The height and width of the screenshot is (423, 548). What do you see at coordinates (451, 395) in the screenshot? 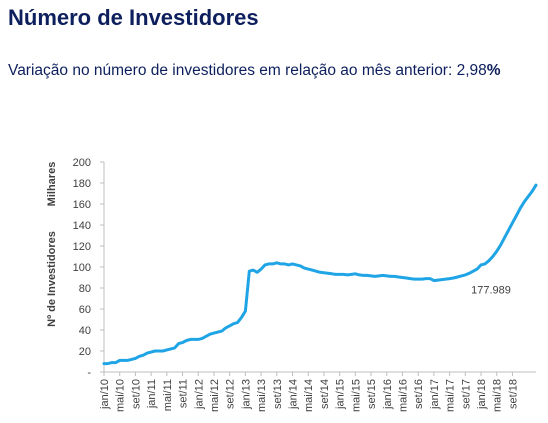
I see `x-tick-label: mai/17` at bounding box center [451, 395].